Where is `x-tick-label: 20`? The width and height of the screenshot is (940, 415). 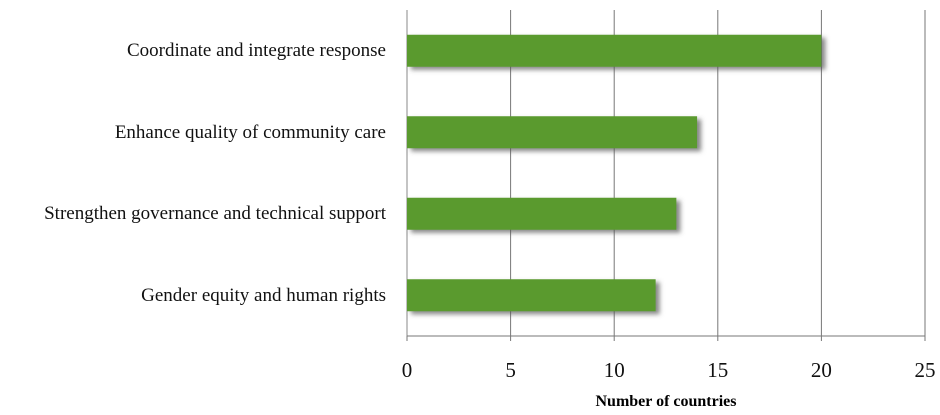 x-tick-label: 20 is located at coordinates (821, 370).